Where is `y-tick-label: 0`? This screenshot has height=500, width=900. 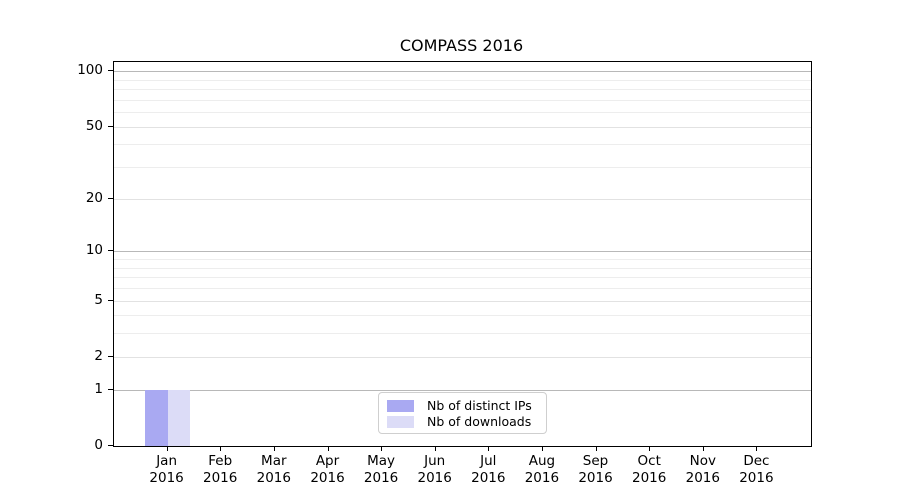
y-tick-label: 0 is located at coordinates (98, 445).